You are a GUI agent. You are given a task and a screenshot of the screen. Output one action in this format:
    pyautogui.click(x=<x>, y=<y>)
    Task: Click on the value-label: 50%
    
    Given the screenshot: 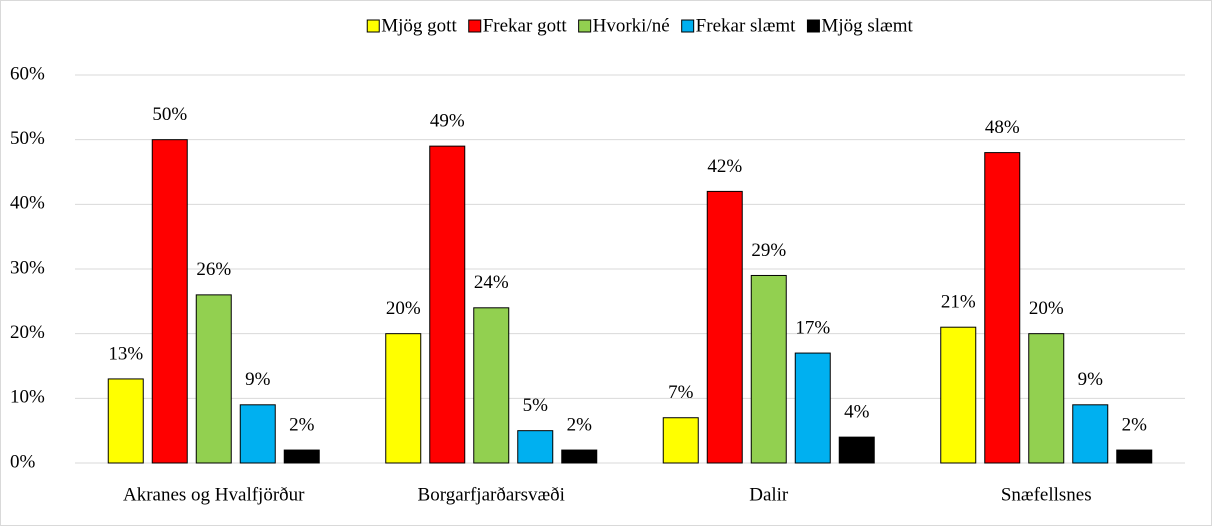 What is the action you would take?
    pyautogui.click(x=169, y=114)
    